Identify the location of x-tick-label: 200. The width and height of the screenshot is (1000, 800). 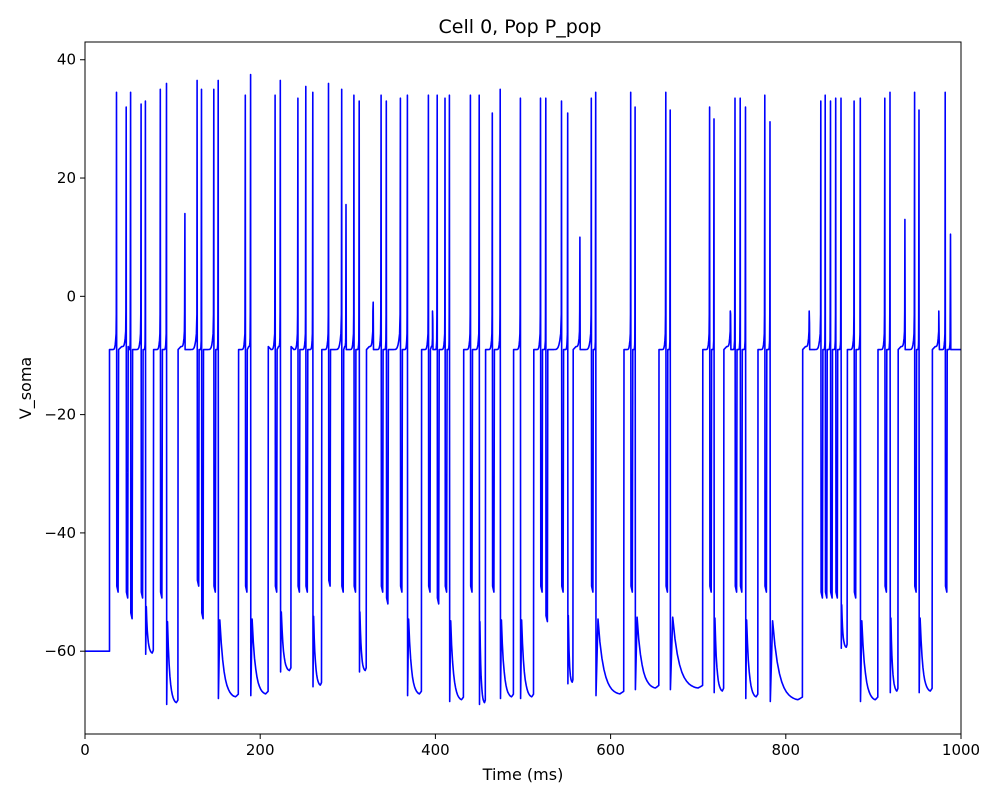
(260, 750).